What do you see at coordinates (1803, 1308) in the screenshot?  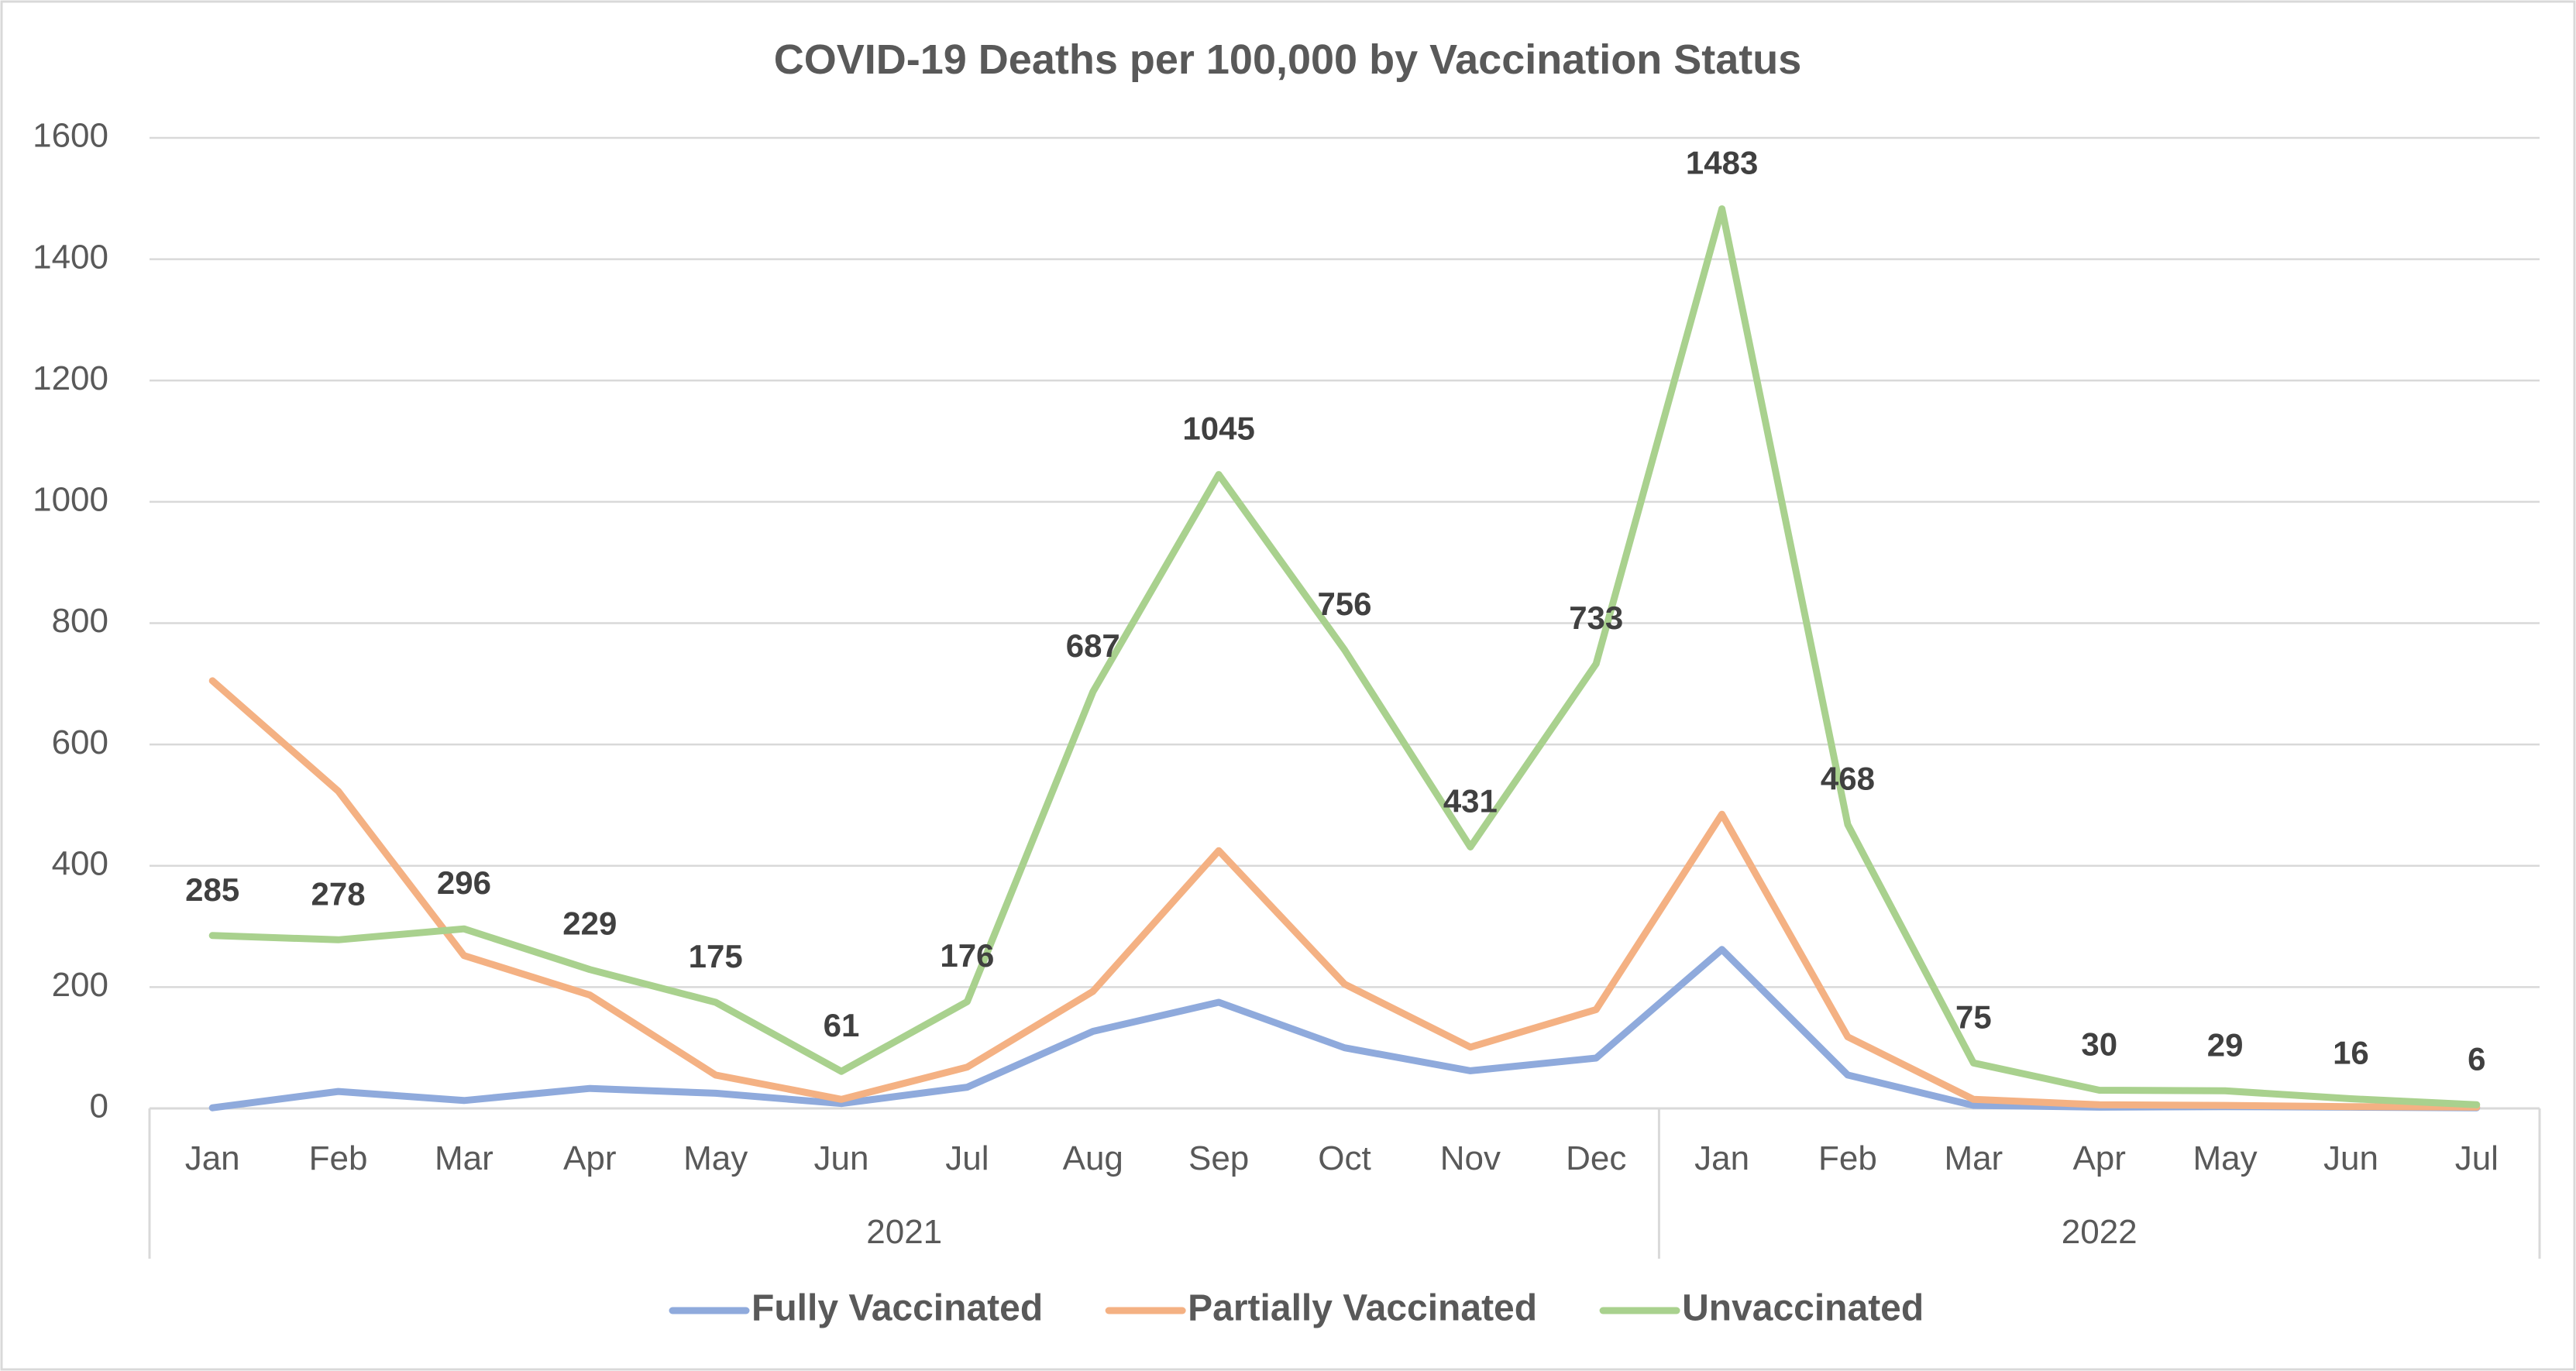 I see `legend-label: Unvaccinated` at bounding box center [1803, 1308].